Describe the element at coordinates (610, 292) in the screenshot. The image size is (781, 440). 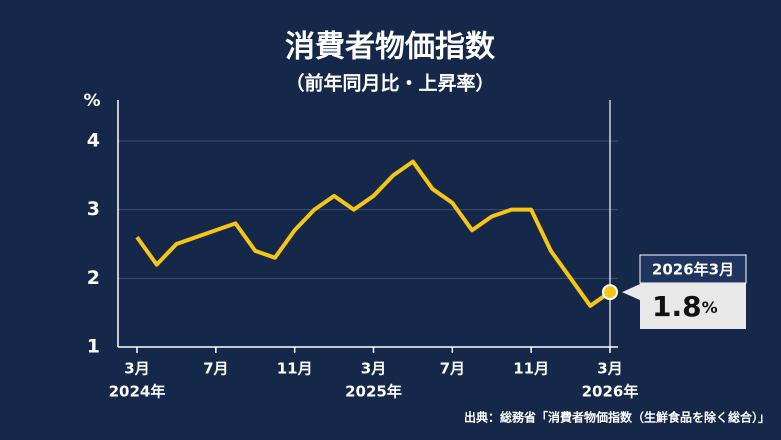
I see `last-point` at that location.